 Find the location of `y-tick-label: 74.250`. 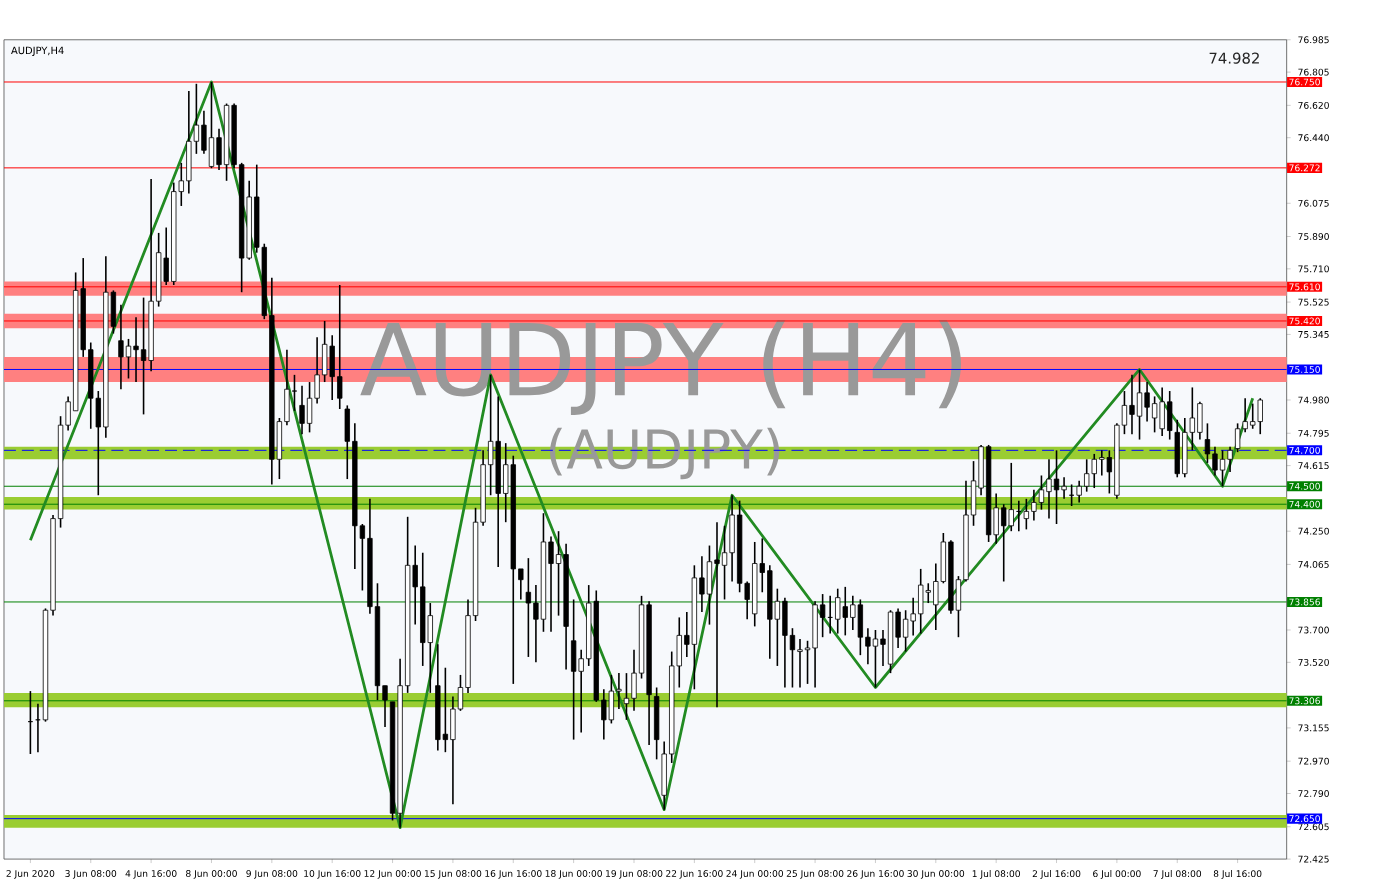

y-tick-label: 74.250 is located at coordinates (1313, 531).